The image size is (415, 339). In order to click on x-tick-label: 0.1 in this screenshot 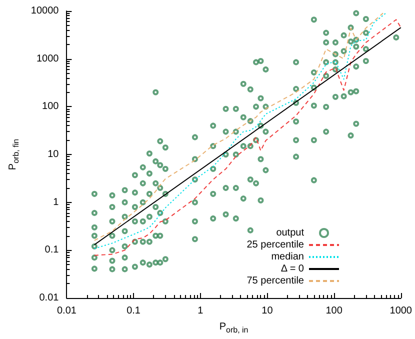, I will do `click(133, 311)`.